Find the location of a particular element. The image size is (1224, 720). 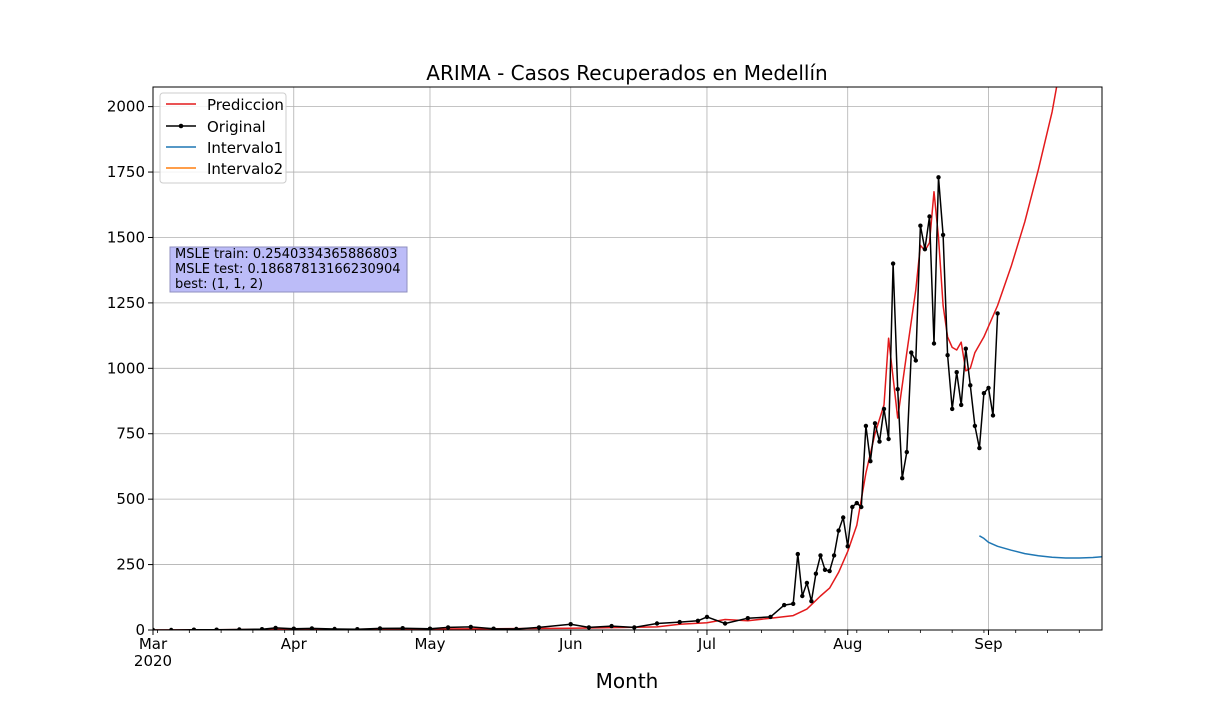

y-tick-label: 1250 is located at coordinates (126, 303).